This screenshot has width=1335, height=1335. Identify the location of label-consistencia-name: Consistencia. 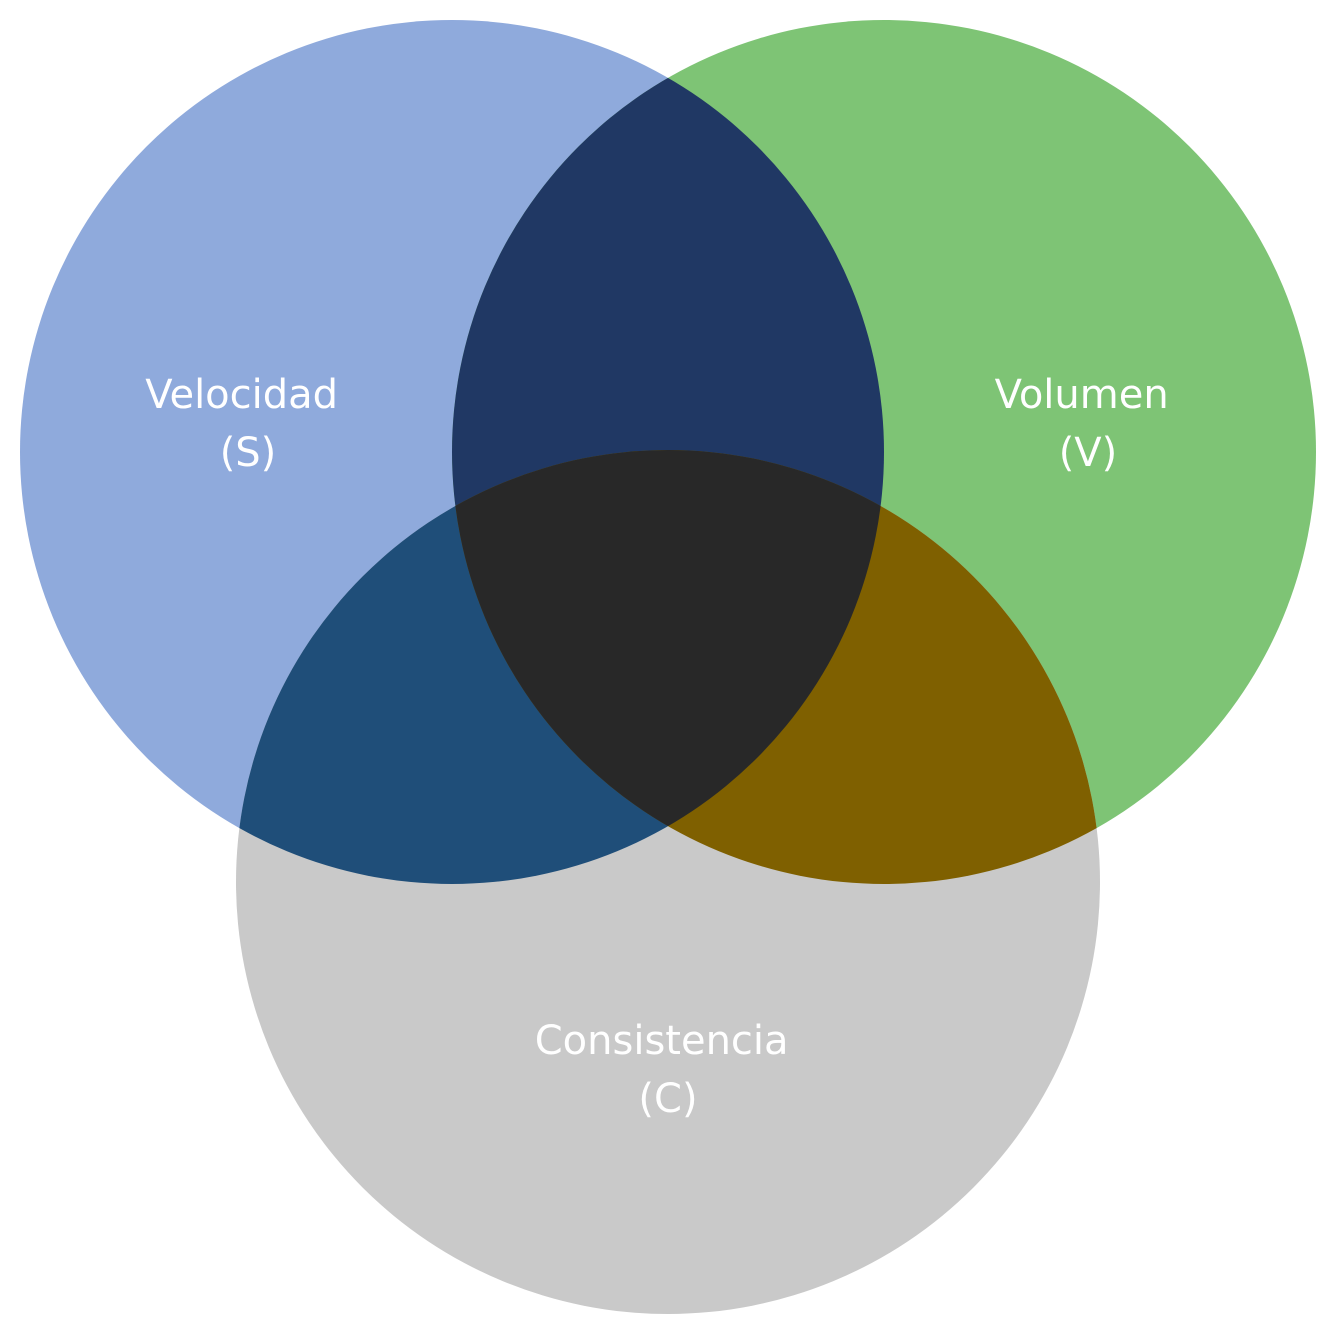
(662, 1041).